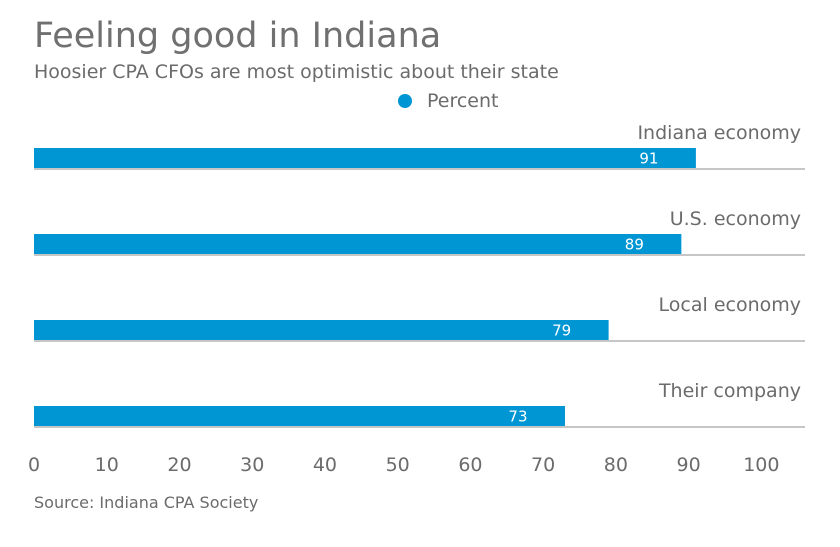 The image size is (840, 547). What do you see at coordinates (517, 417) in the screenshot?
I see `data-label: 73` at bounding box center [517, 417].